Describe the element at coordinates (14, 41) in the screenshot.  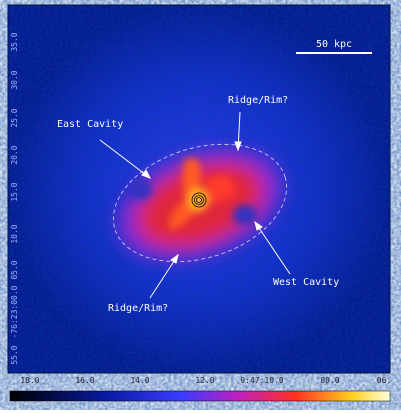
I see `y-tick-label: 35.0` at that location.